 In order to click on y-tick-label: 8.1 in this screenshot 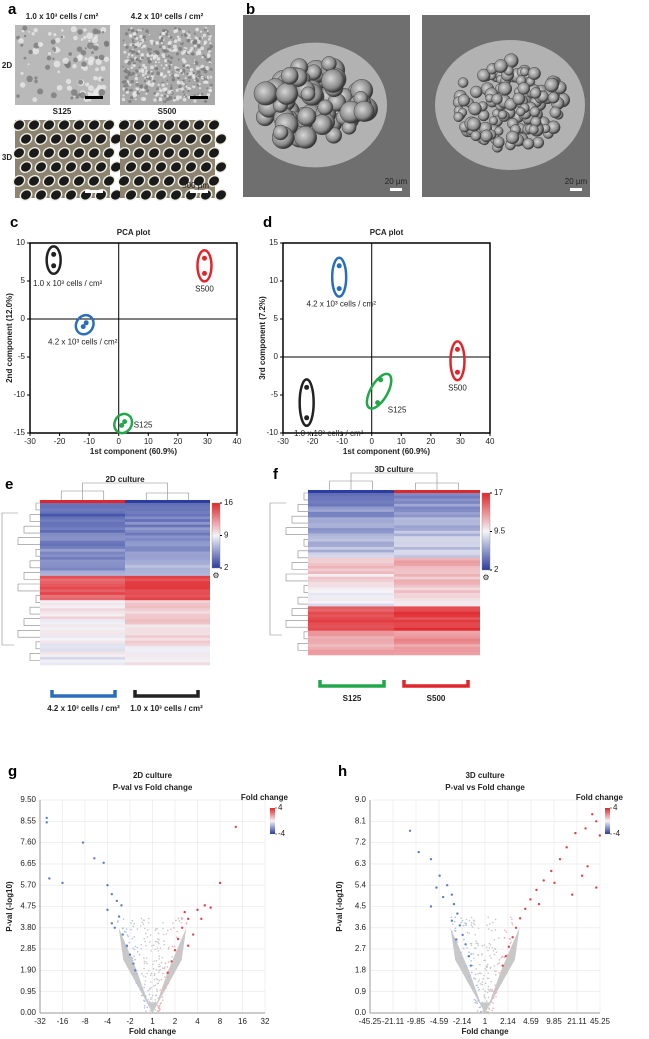, I will do `click(361, 820)`.